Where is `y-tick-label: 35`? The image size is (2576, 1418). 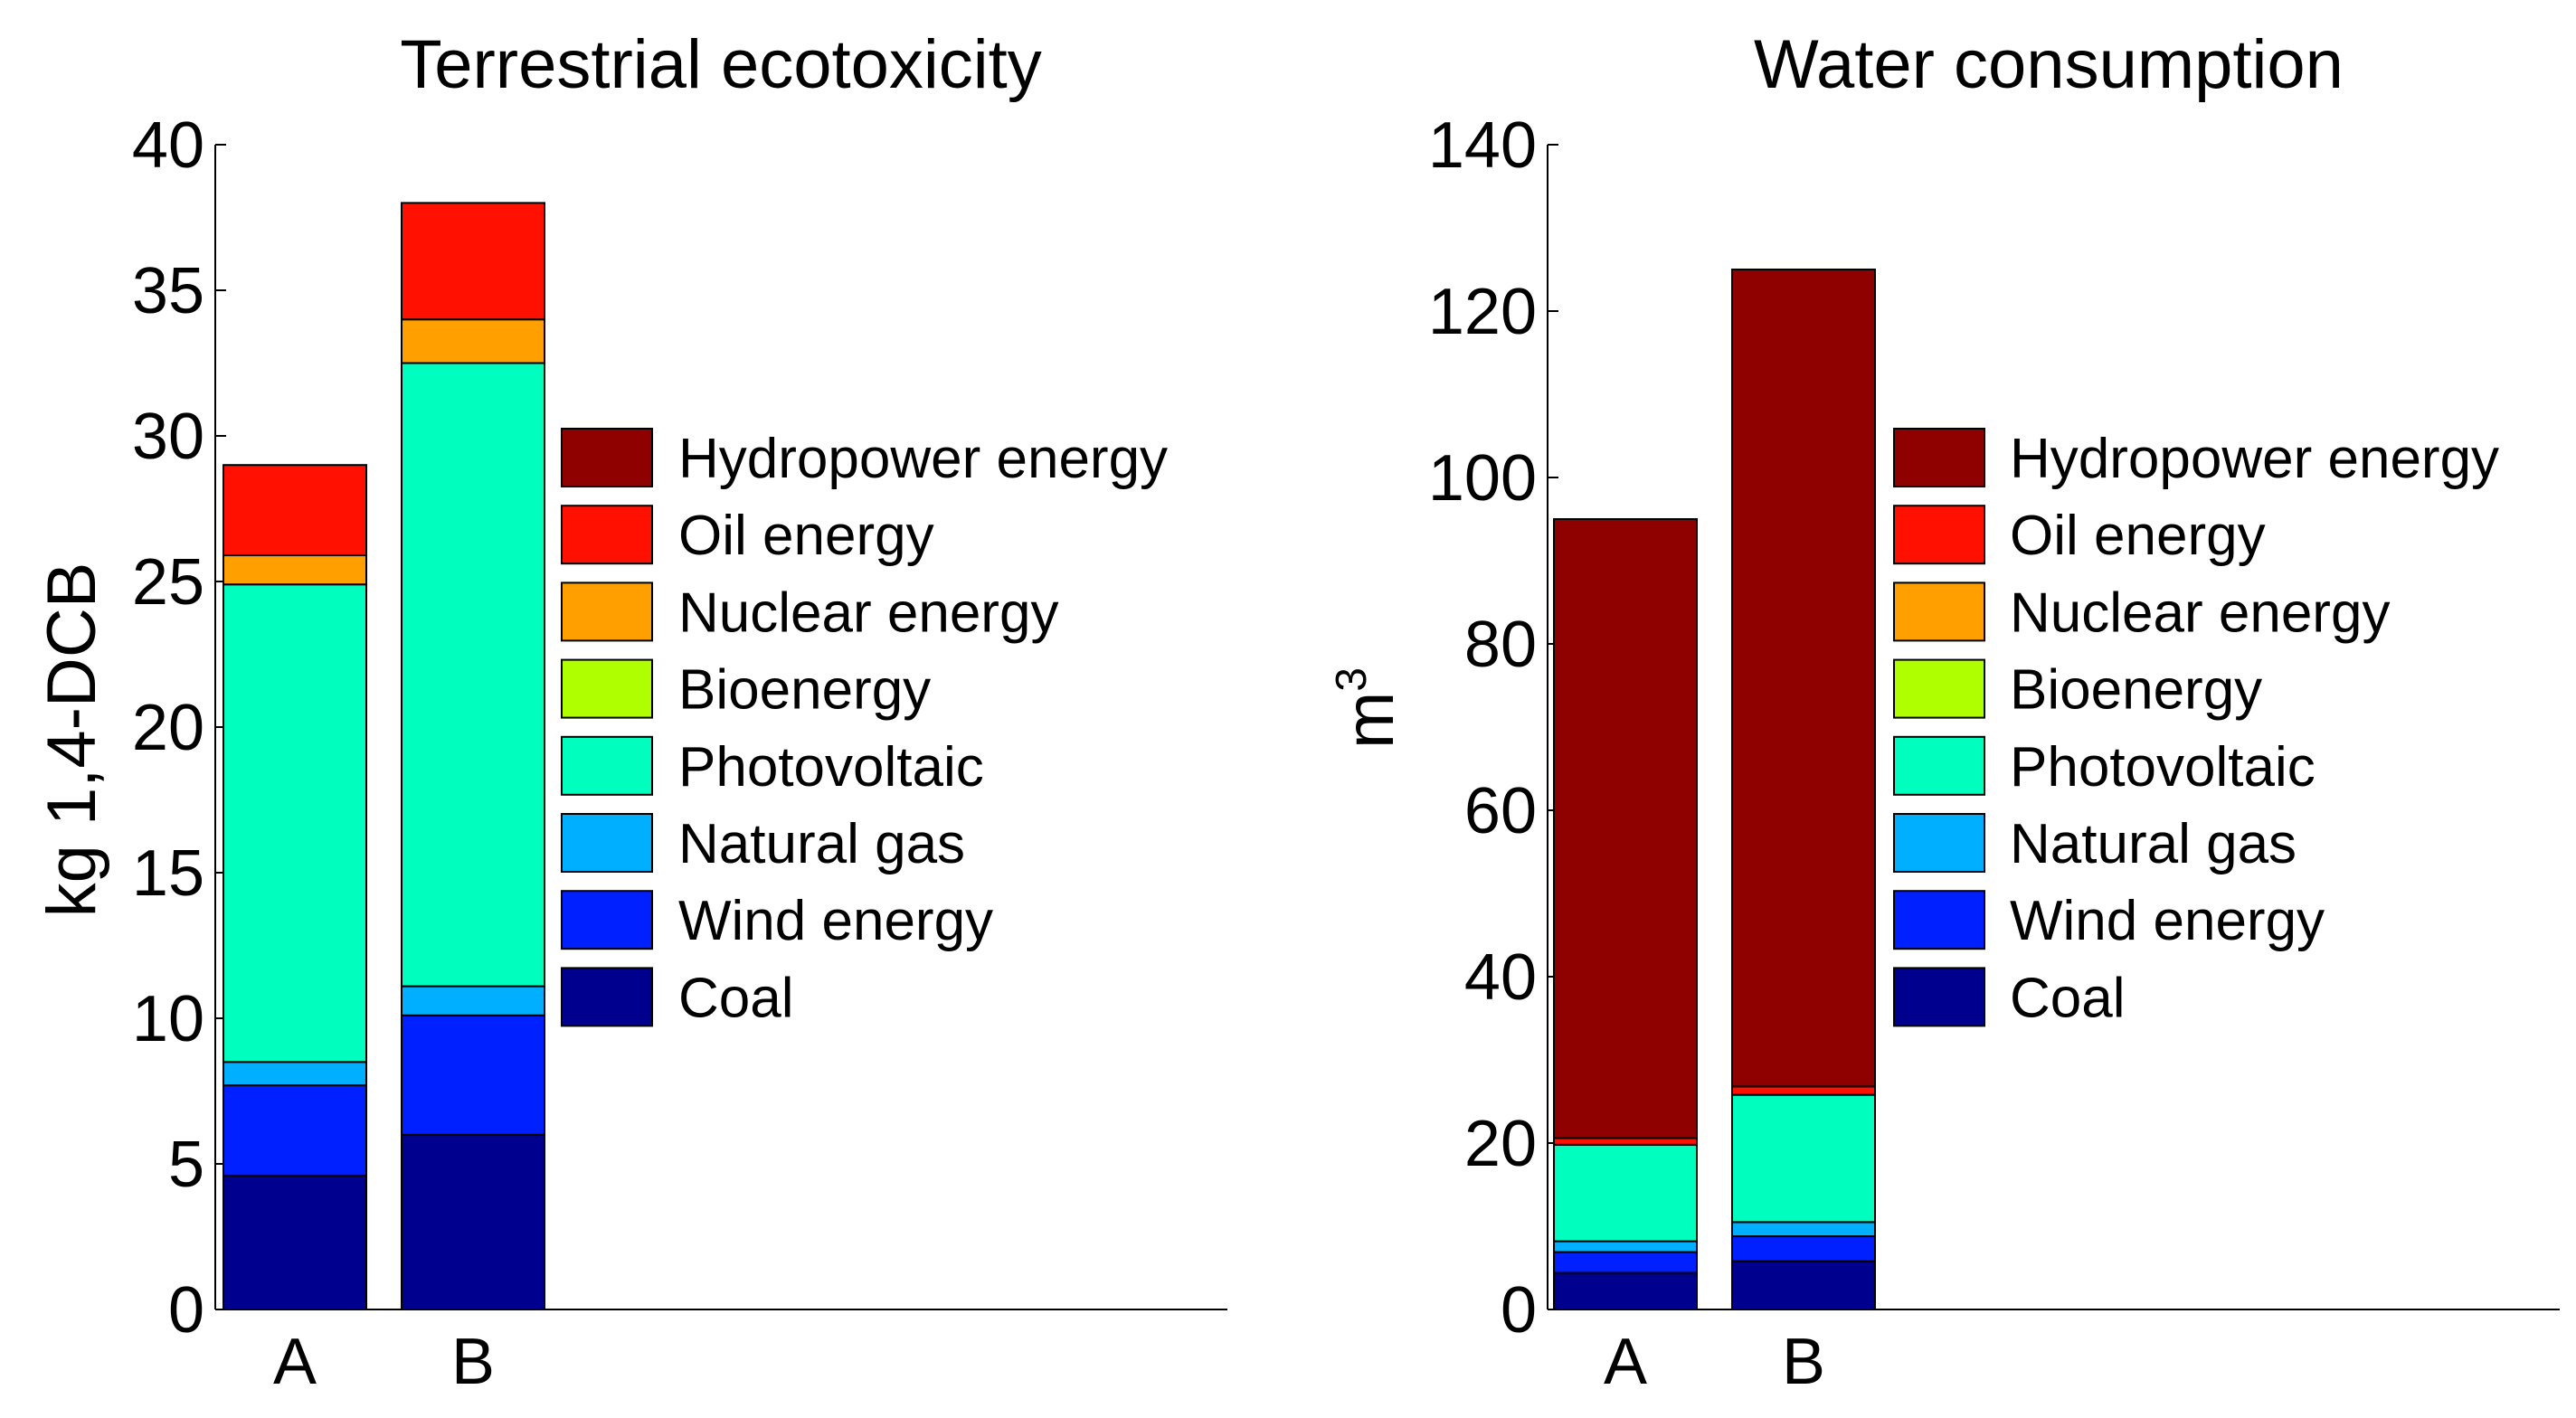
y-tick-label: 35 is located at coordinates (168, 291).